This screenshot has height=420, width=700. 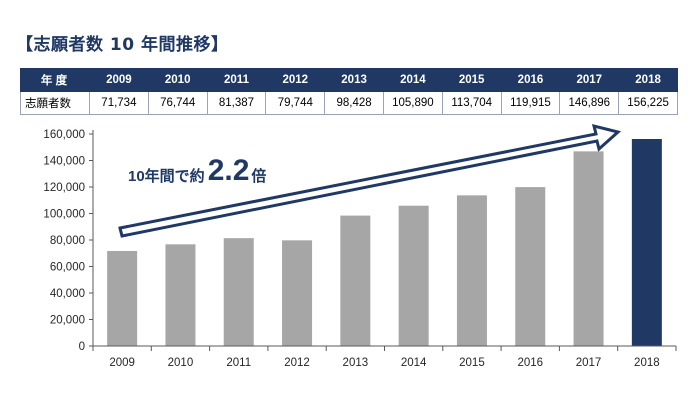 I want to click on x-tick-label: 2010, so click(x=181, y=363).